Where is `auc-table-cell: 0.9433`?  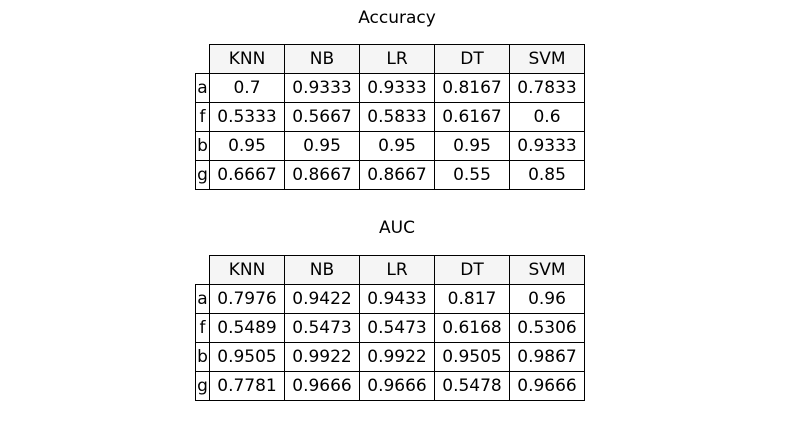
auc-table-cell: 0.9433 is located at coordinates (397, 299).